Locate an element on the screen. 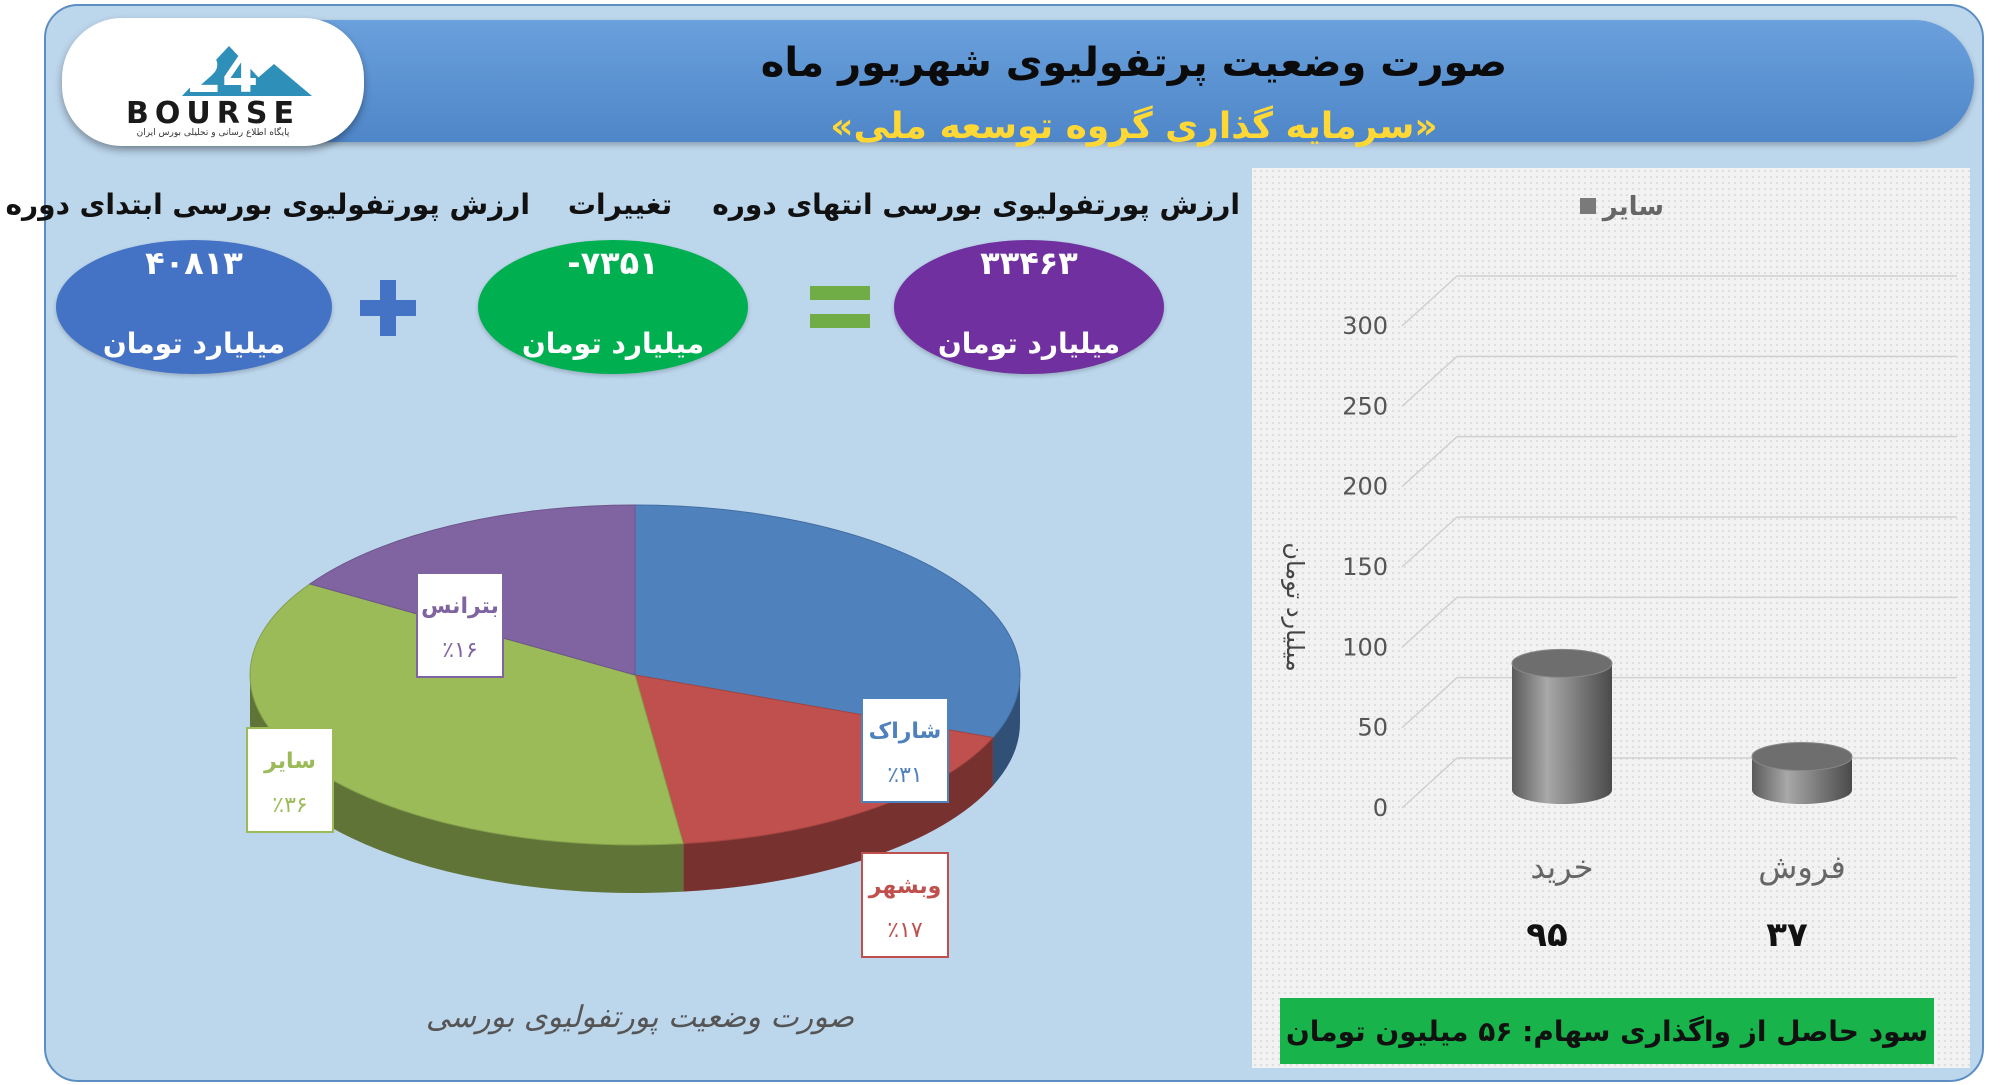 The width and height of the screenshot is (2000, 1085). pie-label-name: وبشهر is located at coordinates (905, 886).